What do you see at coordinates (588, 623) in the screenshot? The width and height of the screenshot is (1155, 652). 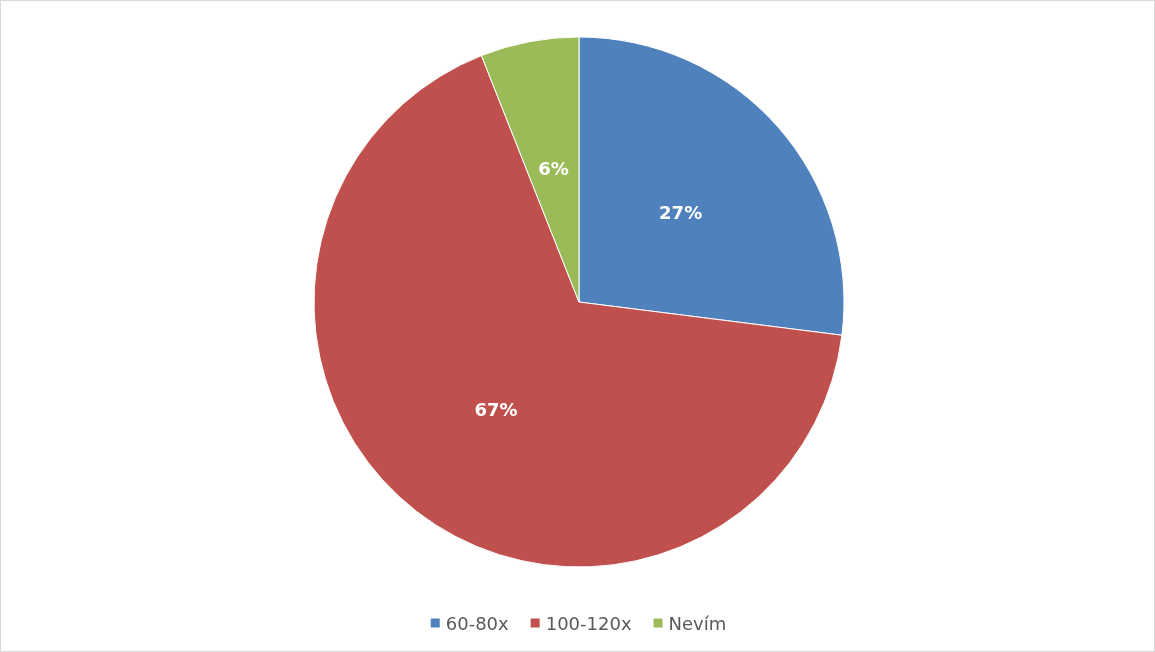 I see `legend-label: 100-120x` at bounding box center [588, 623].